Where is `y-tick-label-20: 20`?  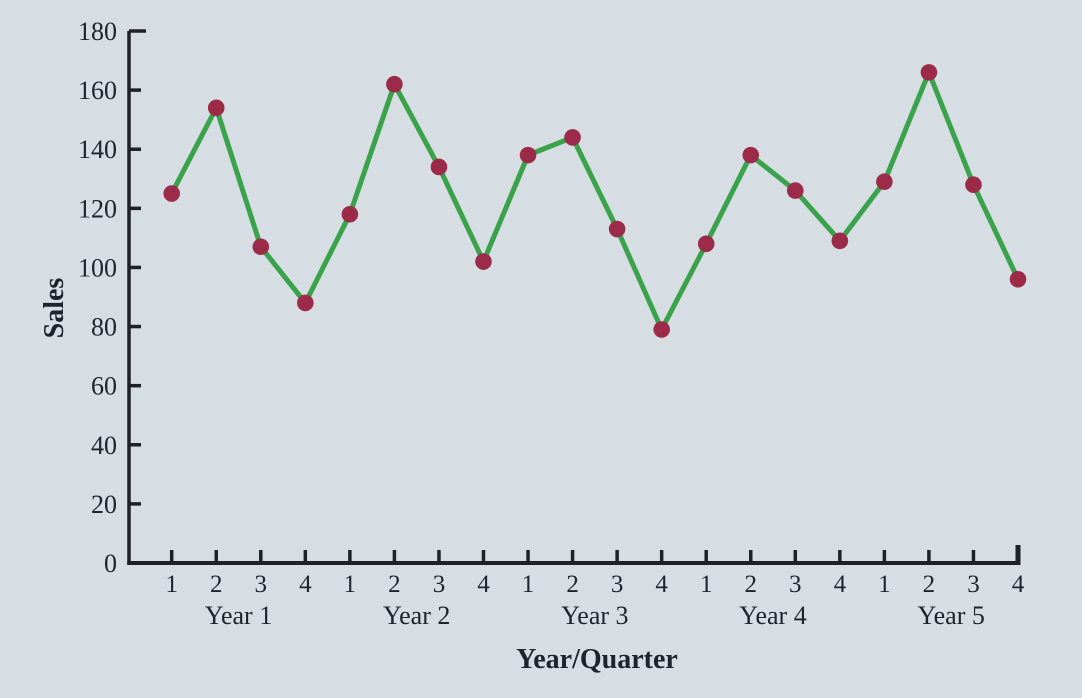
y-tick-label-20: 20 is located at coordinates (104, 504).